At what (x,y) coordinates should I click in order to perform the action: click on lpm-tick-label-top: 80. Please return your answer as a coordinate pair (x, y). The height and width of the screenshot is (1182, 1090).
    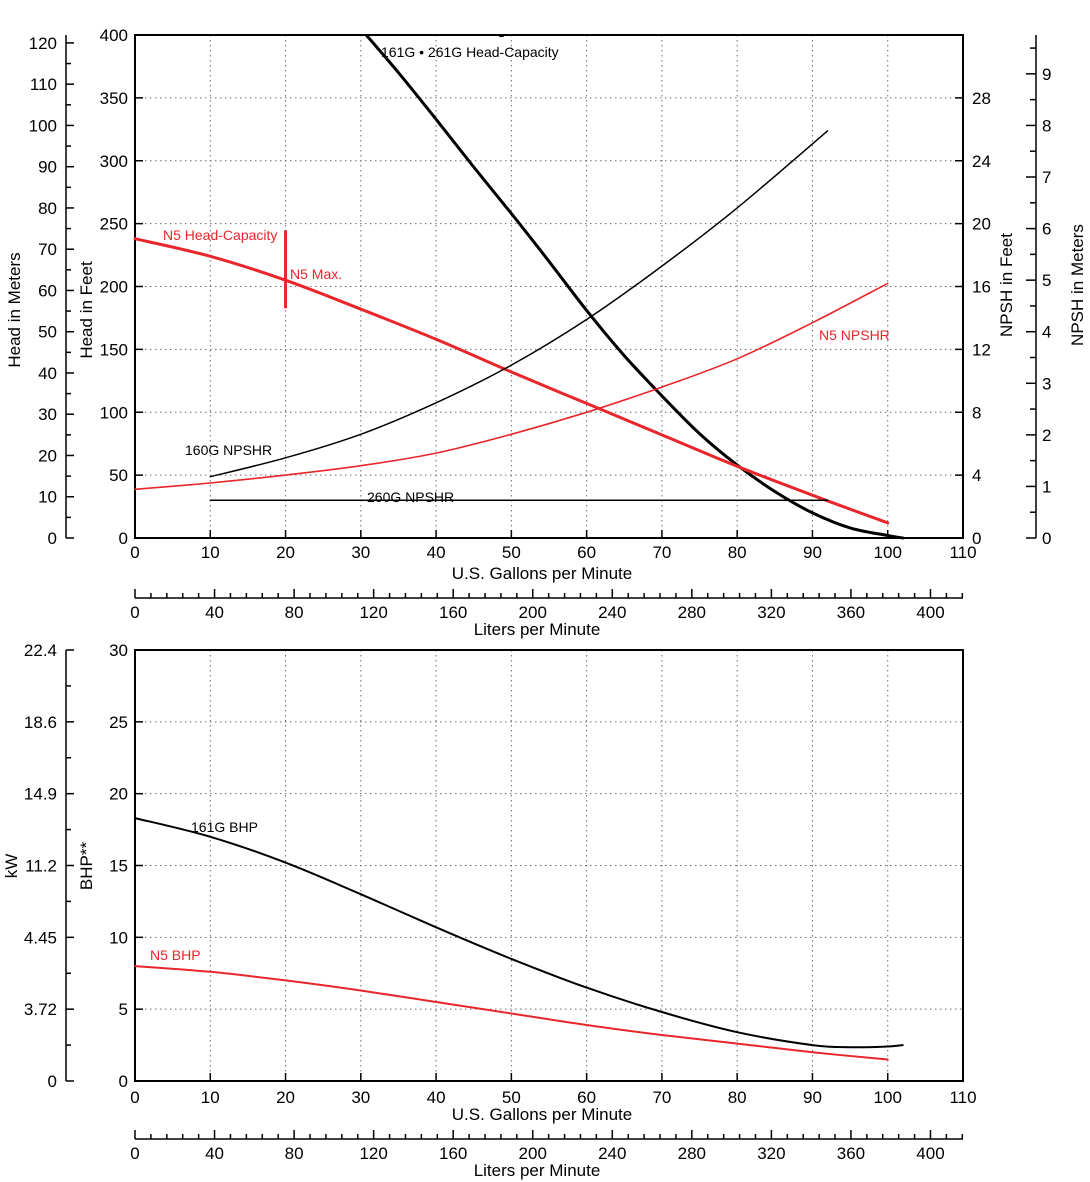
    Looking at the image, I should click on (294, 612).